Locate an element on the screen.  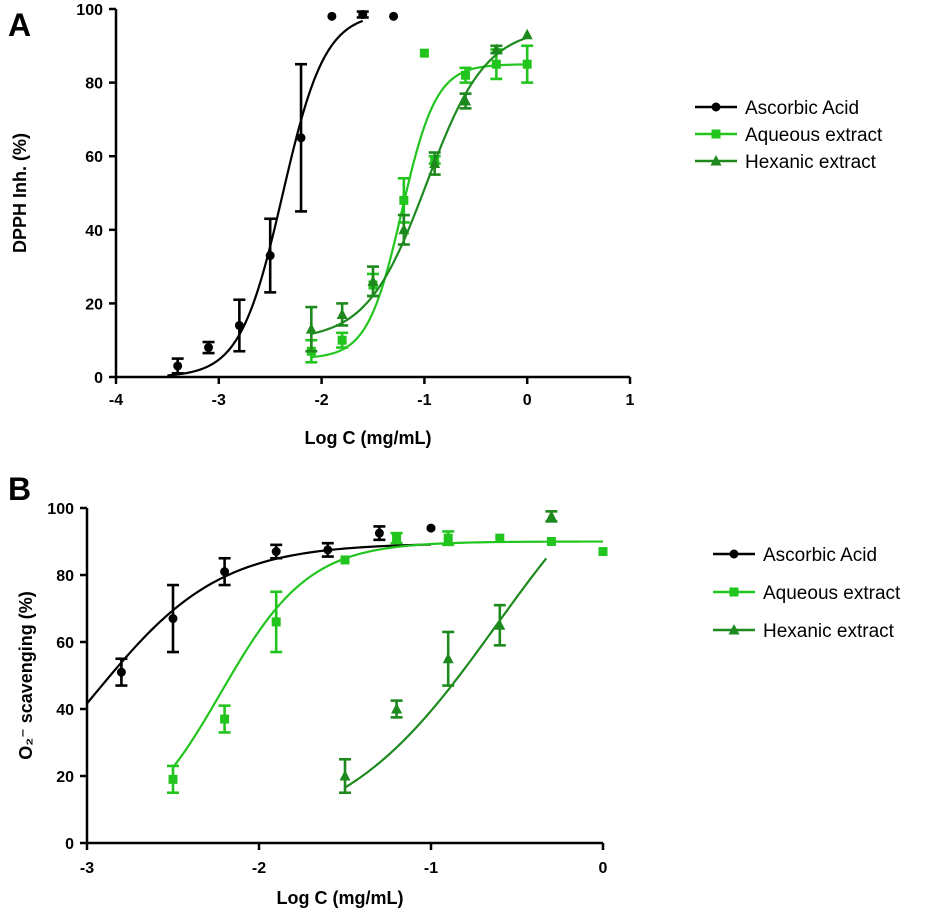
series-aqueous-extract is located at coordinates (387, 662).